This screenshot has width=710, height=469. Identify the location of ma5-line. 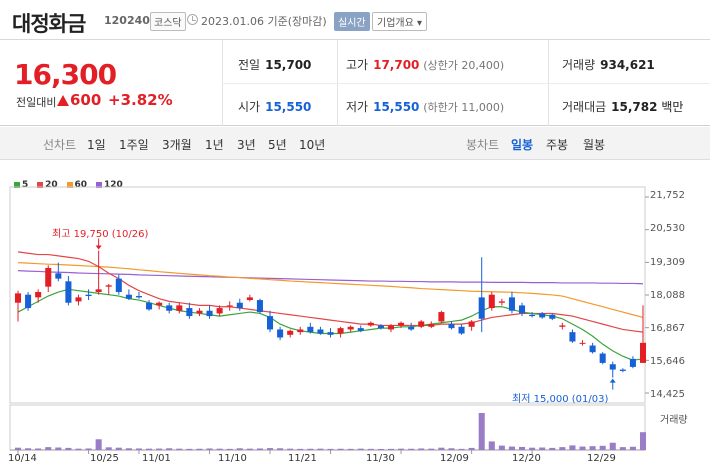
(330, 324).